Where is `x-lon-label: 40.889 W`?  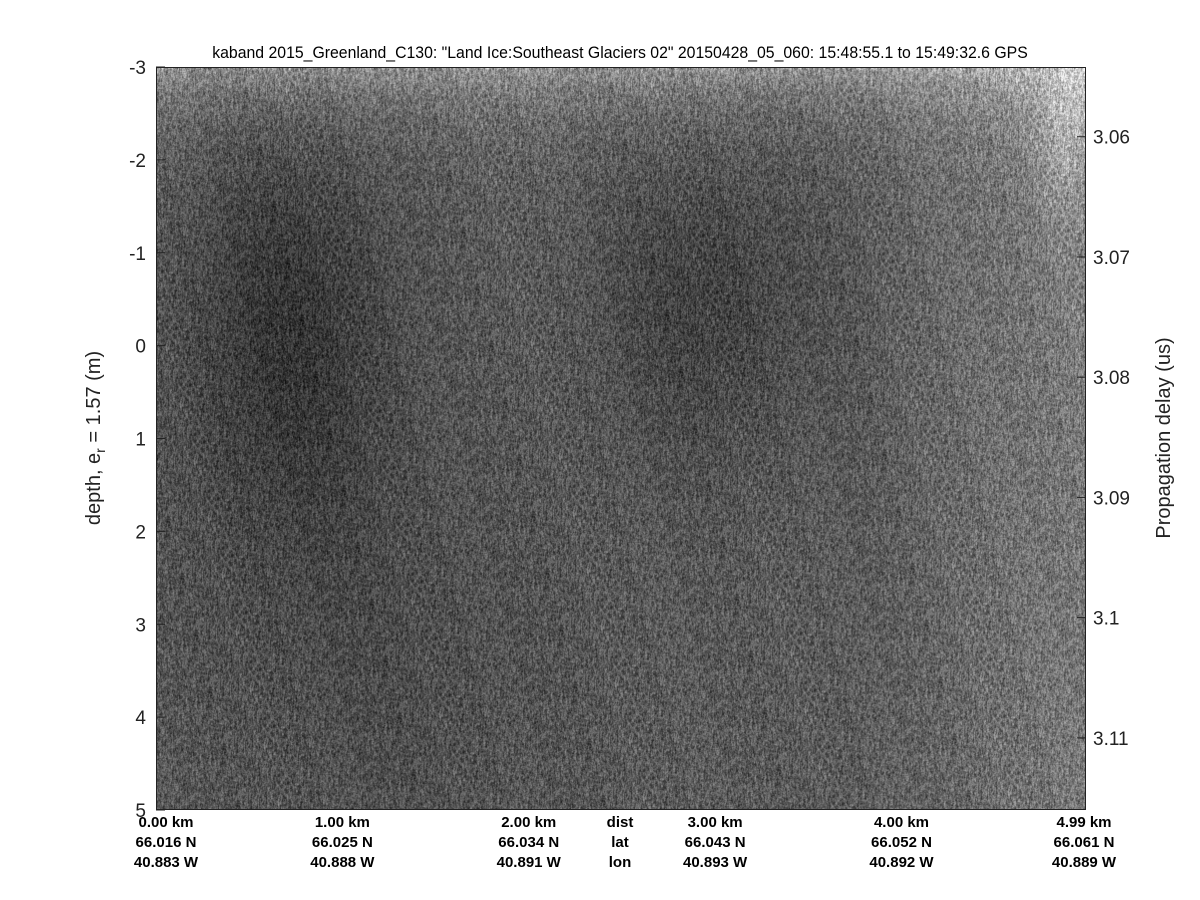
x-lon-label: 40.889 W is located at coordinates (1084, 862).